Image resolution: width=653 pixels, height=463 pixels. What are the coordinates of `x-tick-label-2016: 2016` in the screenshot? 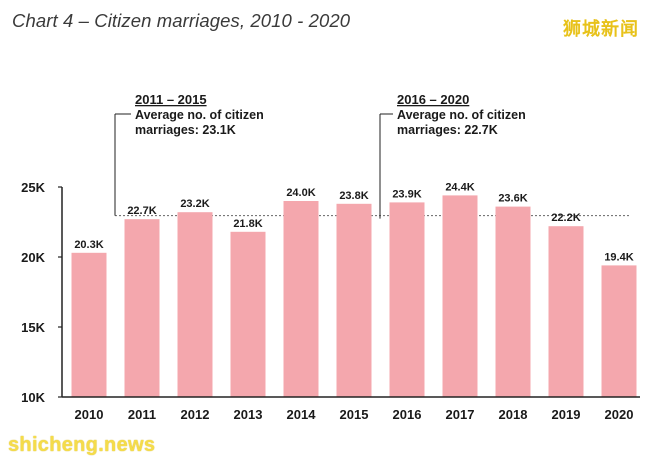 It's located at (407, 414).